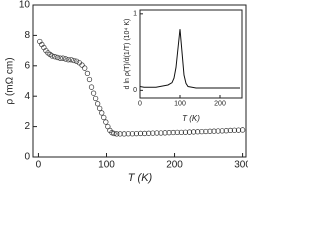 This screenshot has height=240, width=320. What do you see at coordinates (241, 165) in the screenshot?
I see `x-tick-label: 300` at bounding box center [241, 165].